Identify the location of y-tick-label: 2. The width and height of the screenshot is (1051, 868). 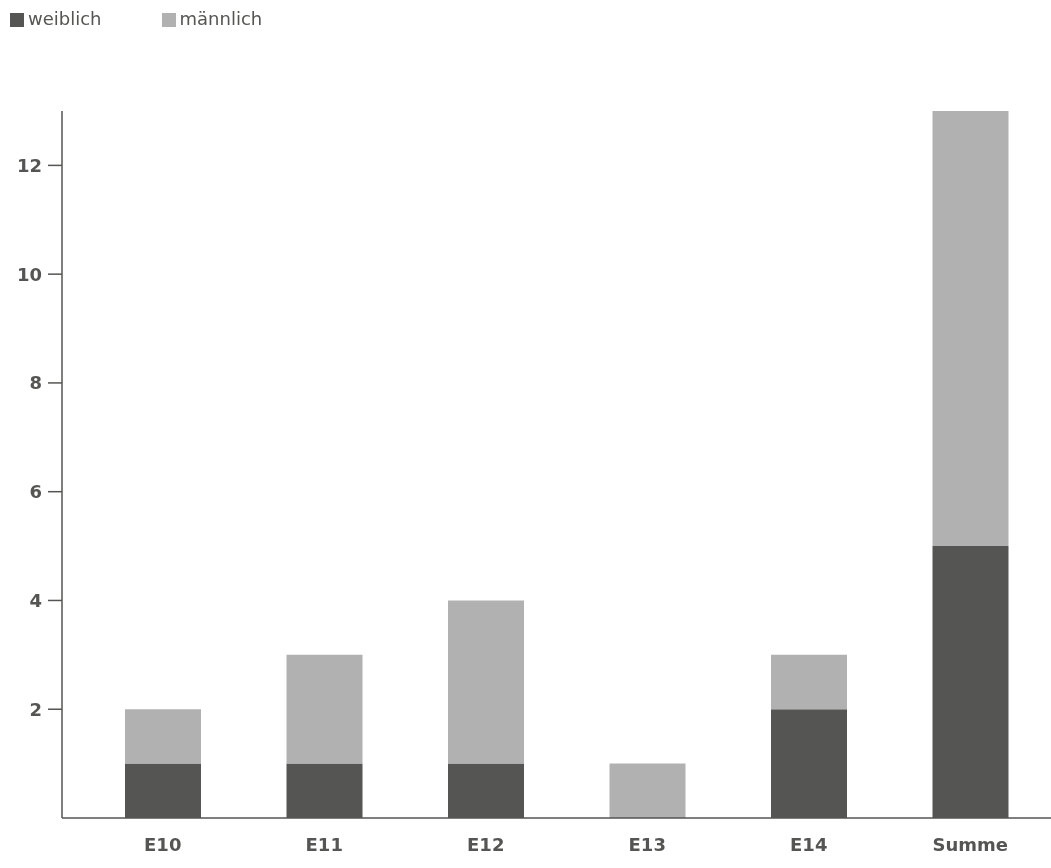
(35, 709).